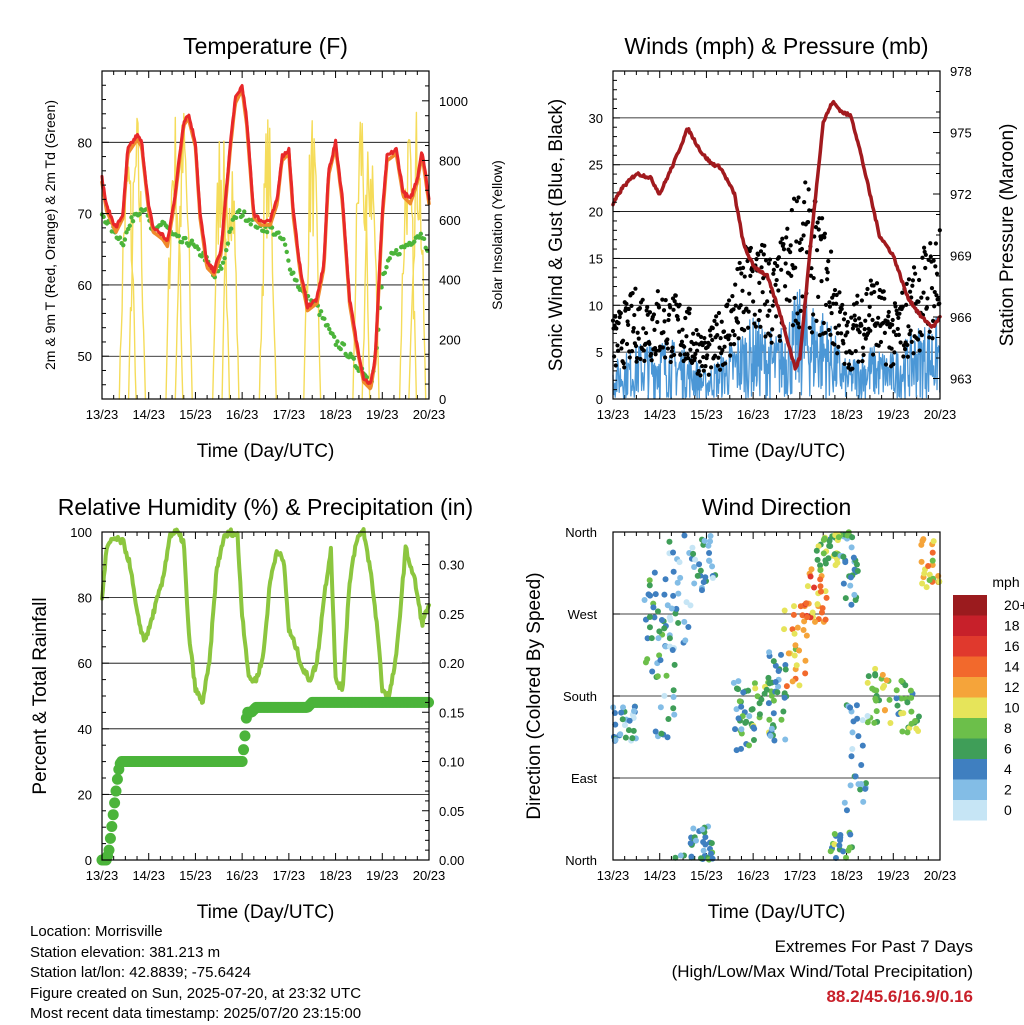  I want to click on legend-label: 6, so click(1008, 749).